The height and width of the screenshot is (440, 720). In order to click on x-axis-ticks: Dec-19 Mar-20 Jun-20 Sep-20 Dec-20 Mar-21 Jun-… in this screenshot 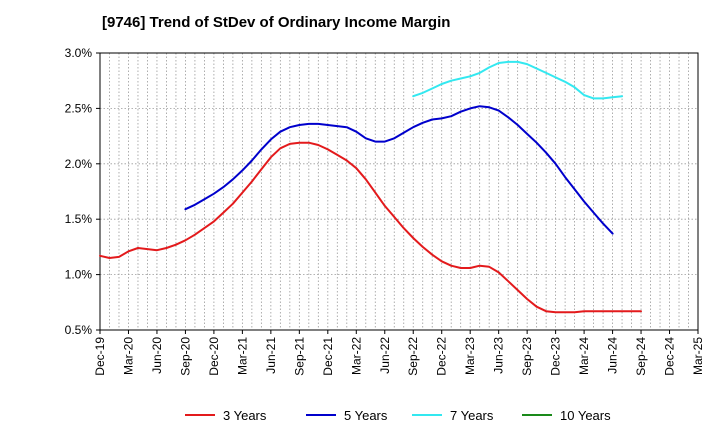, I will do `click(399, 353)`.